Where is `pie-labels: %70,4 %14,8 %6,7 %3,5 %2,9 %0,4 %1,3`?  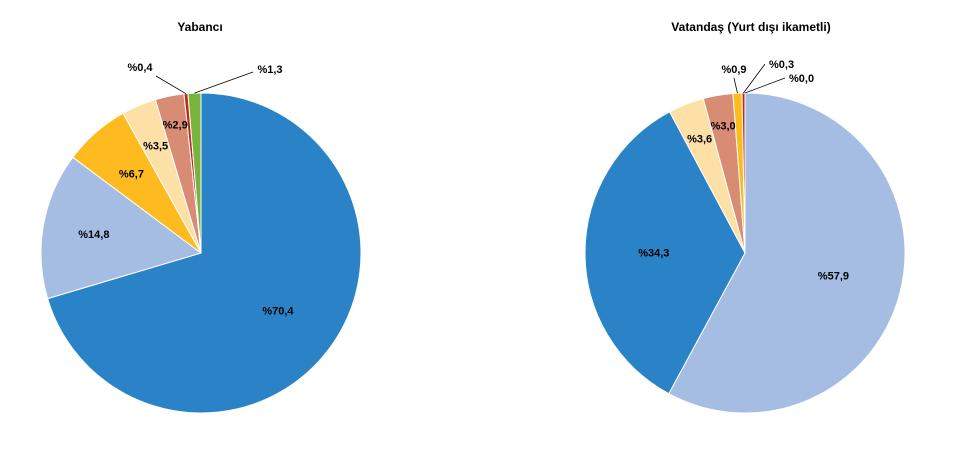 pie-labels: %70,4 %14,8 %6,7 %3,5 %2,9 %0,4 %1,3 is located at coordinates (186, 189).